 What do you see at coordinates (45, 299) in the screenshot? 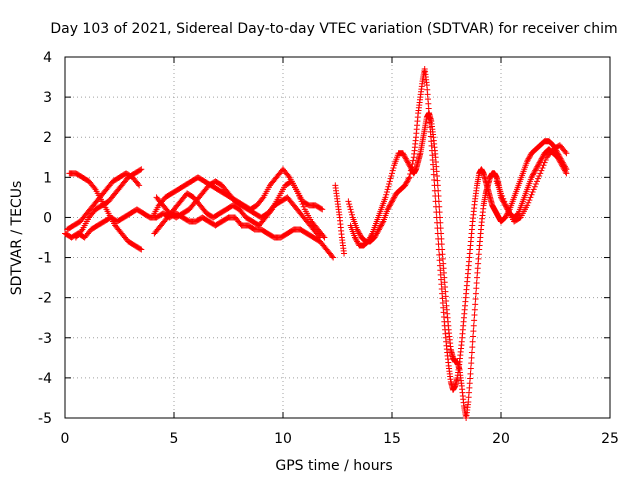
I see `y-tick-label: -2` at bounding box center [45, 299].